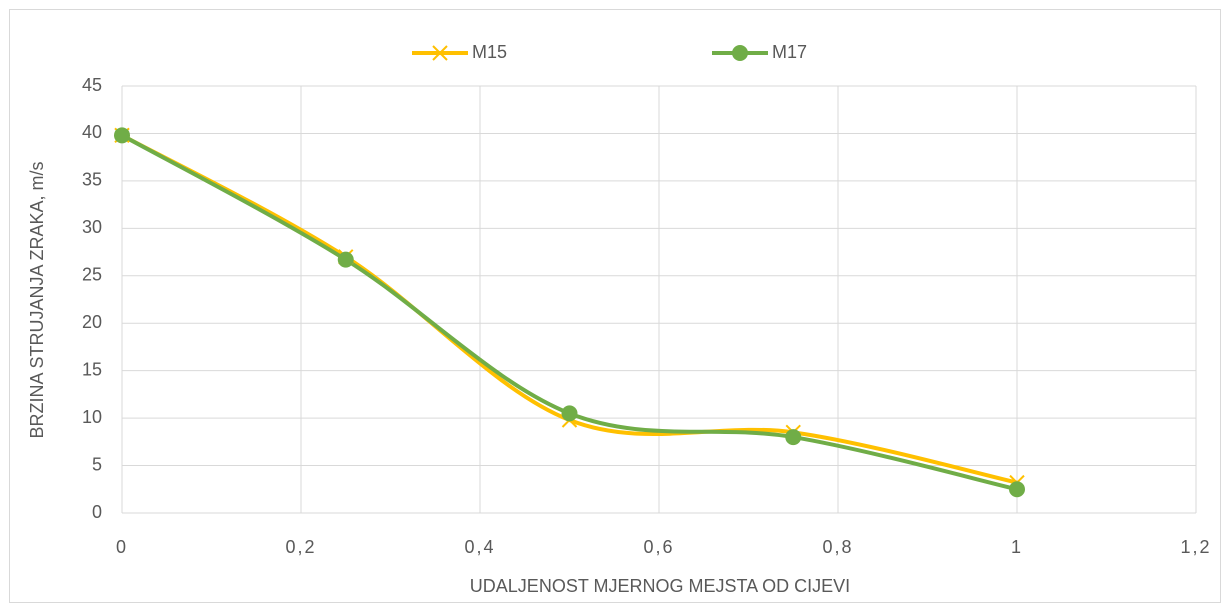 The height and width of the screenshot is (612, 1230). What do you see at coordinates (92, 180) in the screenshot?
I see `y-tick-label: 35` at bounding box center [92, 180].